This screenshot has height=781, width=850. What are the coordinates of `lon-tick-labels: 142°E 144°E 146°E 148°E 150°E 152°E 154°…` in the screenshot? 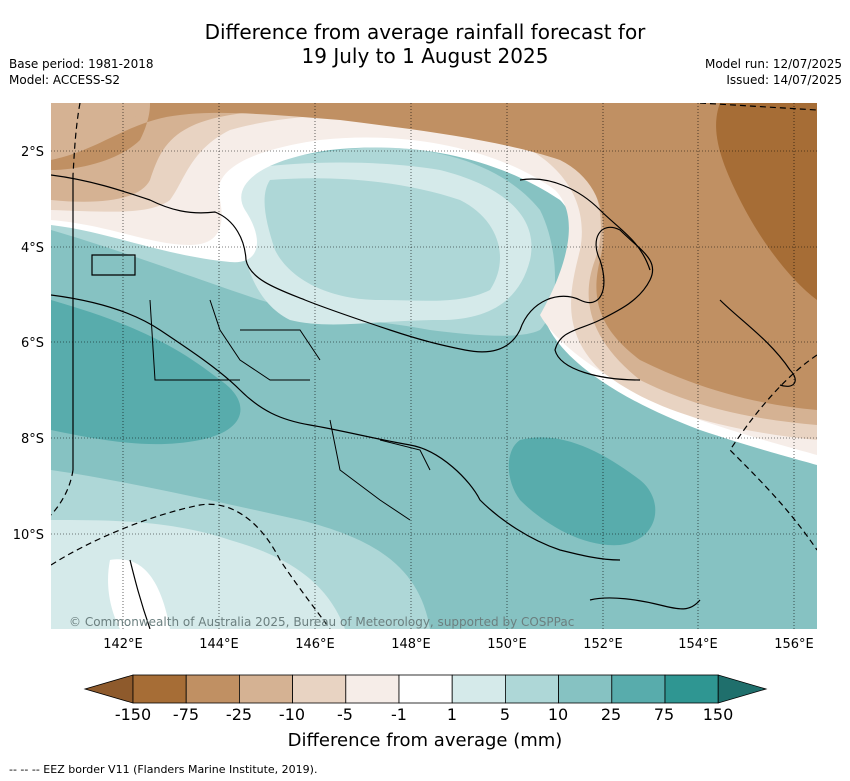 It's located at (458, 644).